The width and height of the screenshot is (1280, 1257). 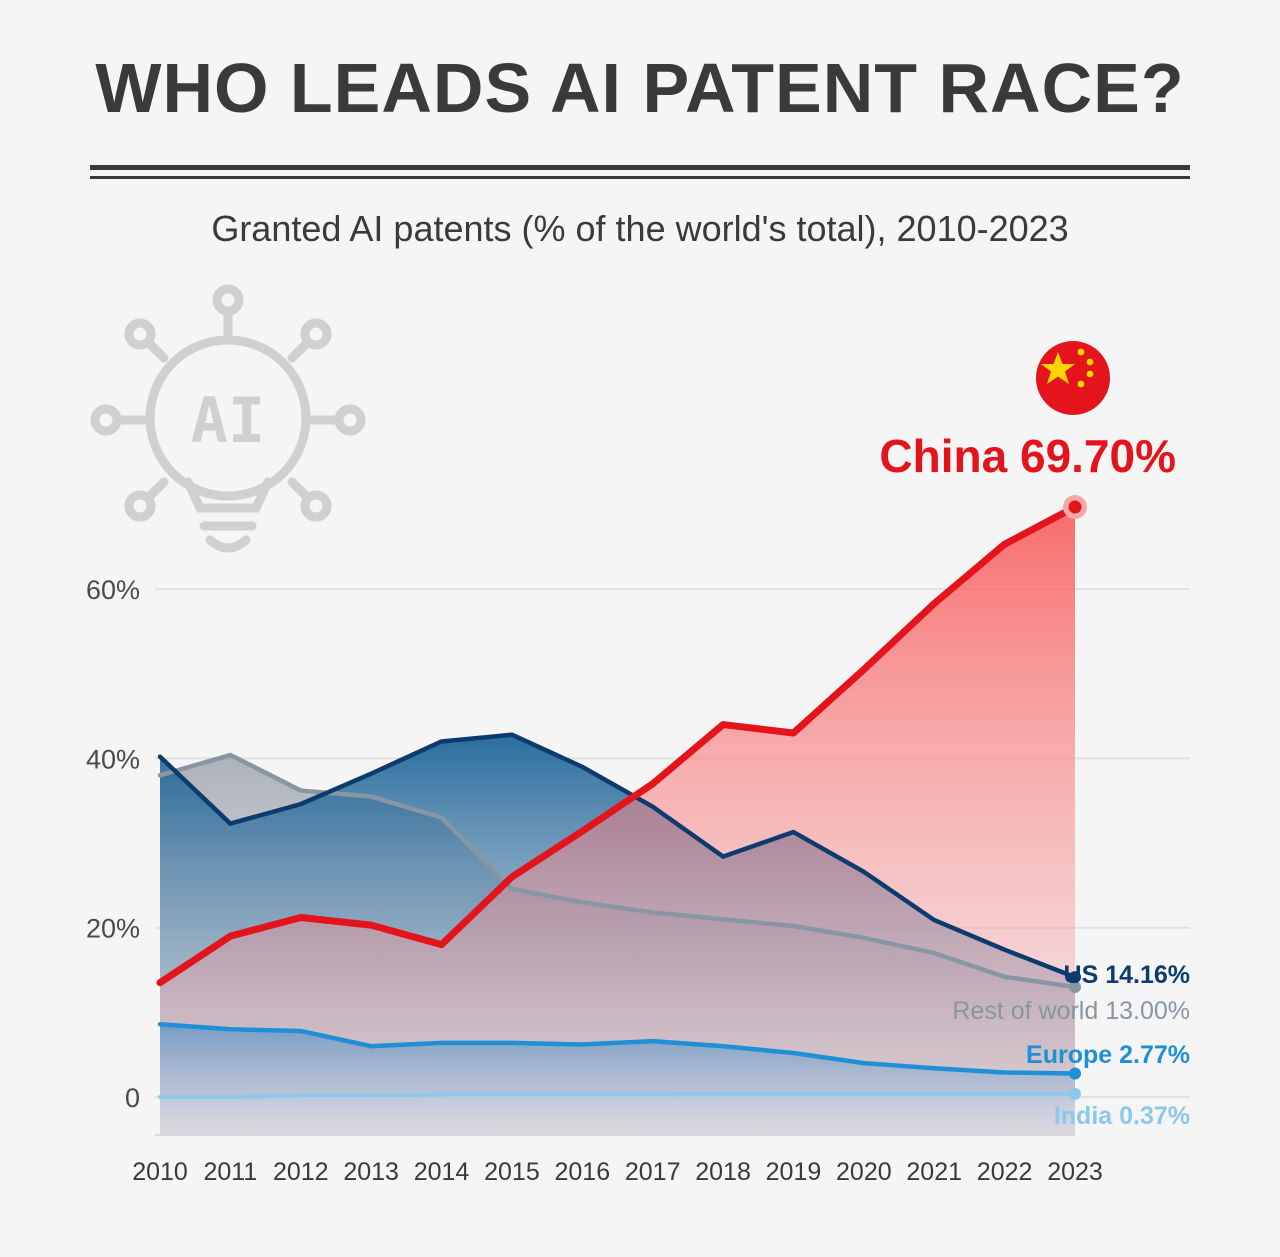 I want to click on europe-value-label: Europe 2.77%, so click(x=1108, y=1055).